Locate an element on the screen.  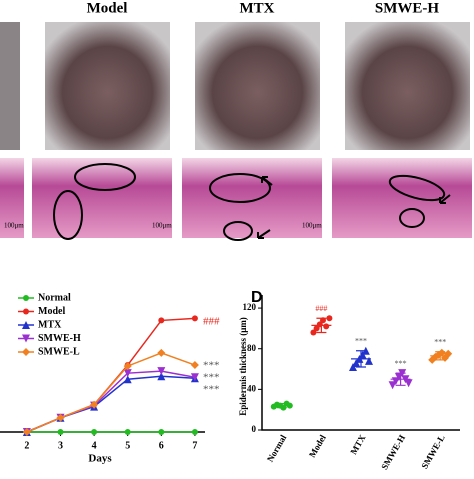
x-tick-label: SMWE-H is located at coordinates (393, 452).